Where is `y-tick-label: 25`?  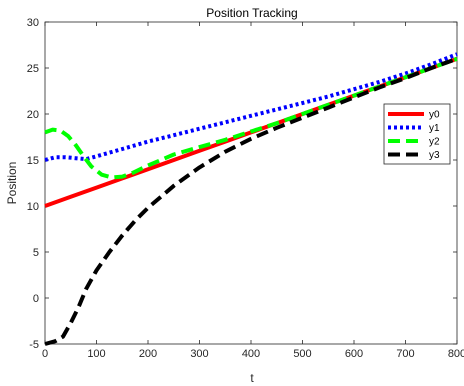 y-tick-label: 25 is located at coordinates (33, 69).